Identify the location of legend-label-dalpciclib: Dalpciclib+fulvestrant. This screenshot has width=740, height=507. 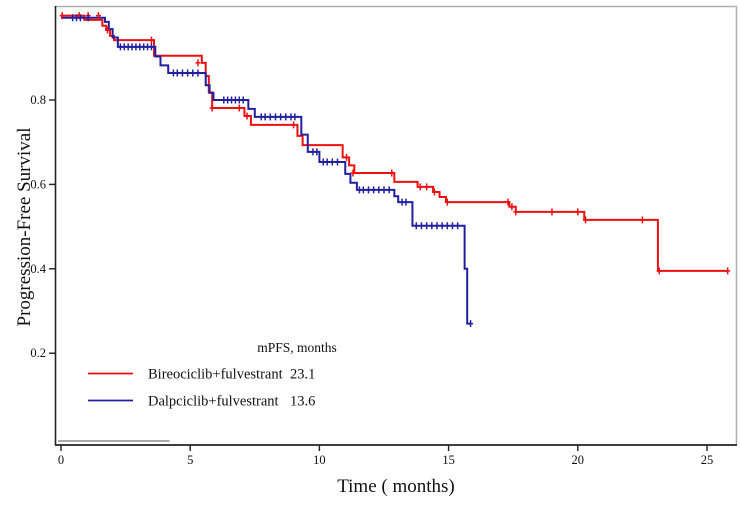
(213, 402).